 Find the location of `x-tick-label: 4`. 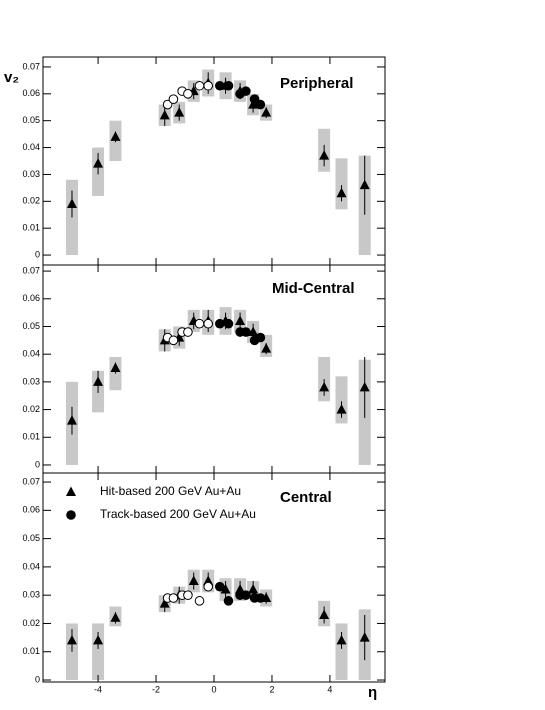

x-tick-label: 4 is located at coordinates (329, 689).